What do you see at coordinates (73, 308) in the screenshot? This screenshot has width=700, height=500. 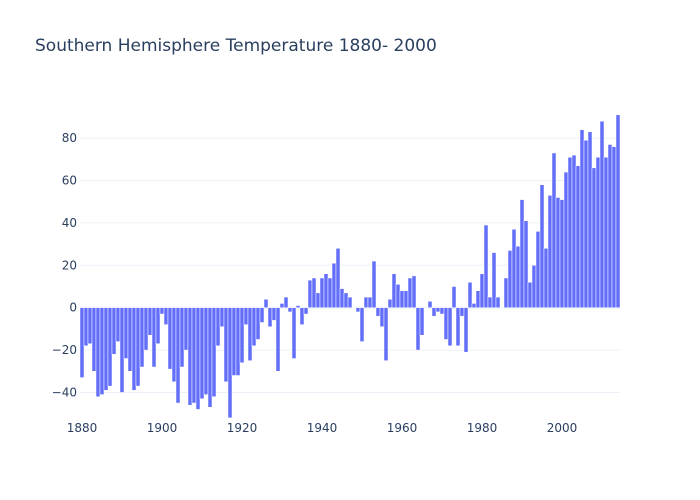 I see `y-tick-label: 0` at bounding box center [73, 308].